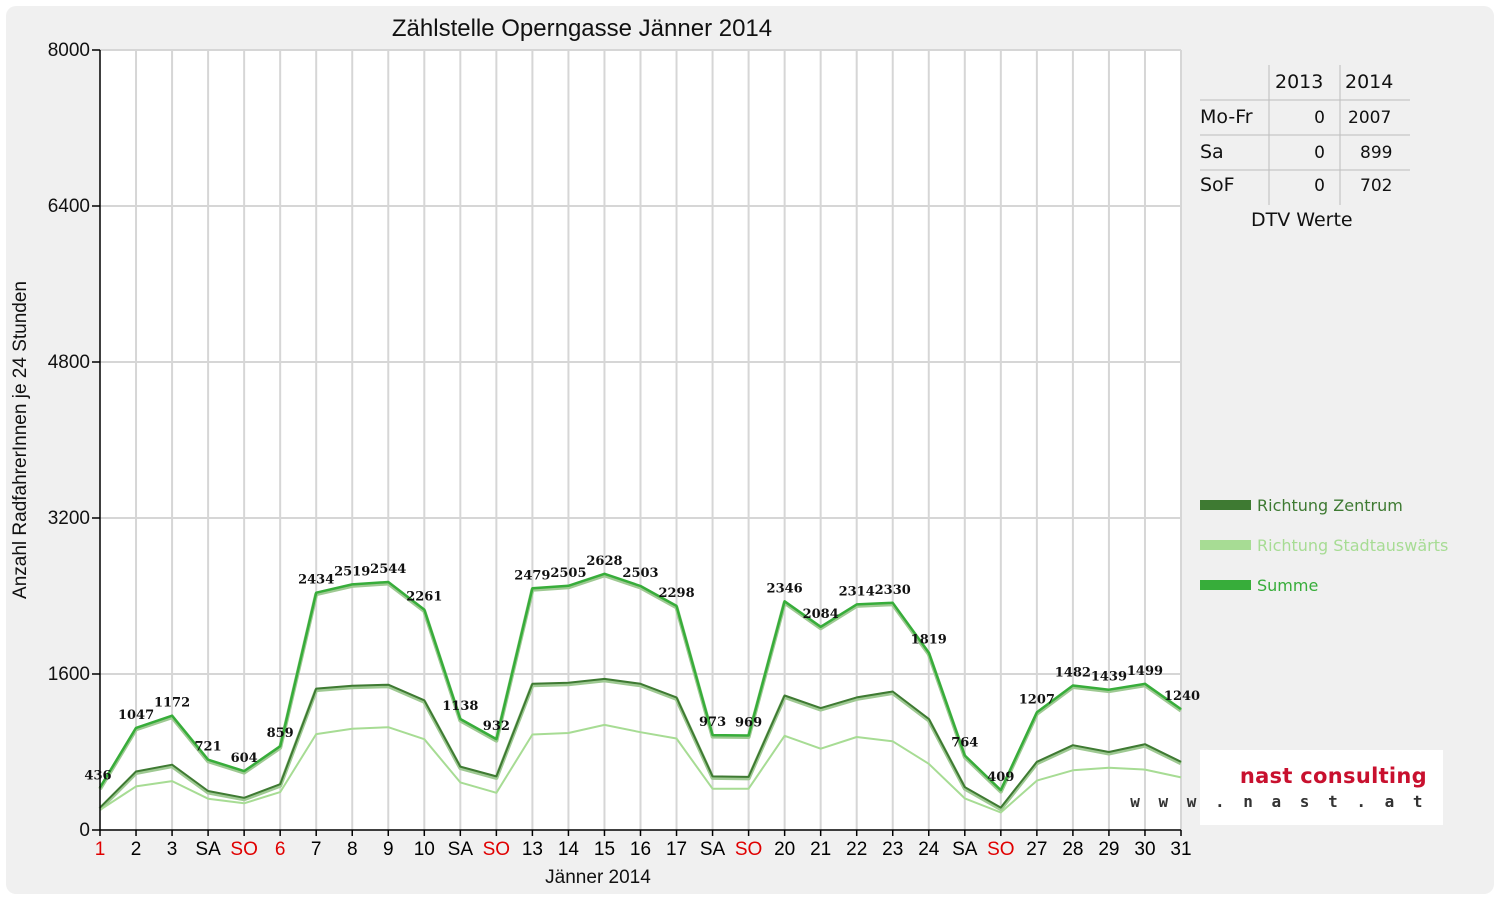 This screenshot has height=900, width=1500. I want to click on data-label: 969, so click(748, 723).